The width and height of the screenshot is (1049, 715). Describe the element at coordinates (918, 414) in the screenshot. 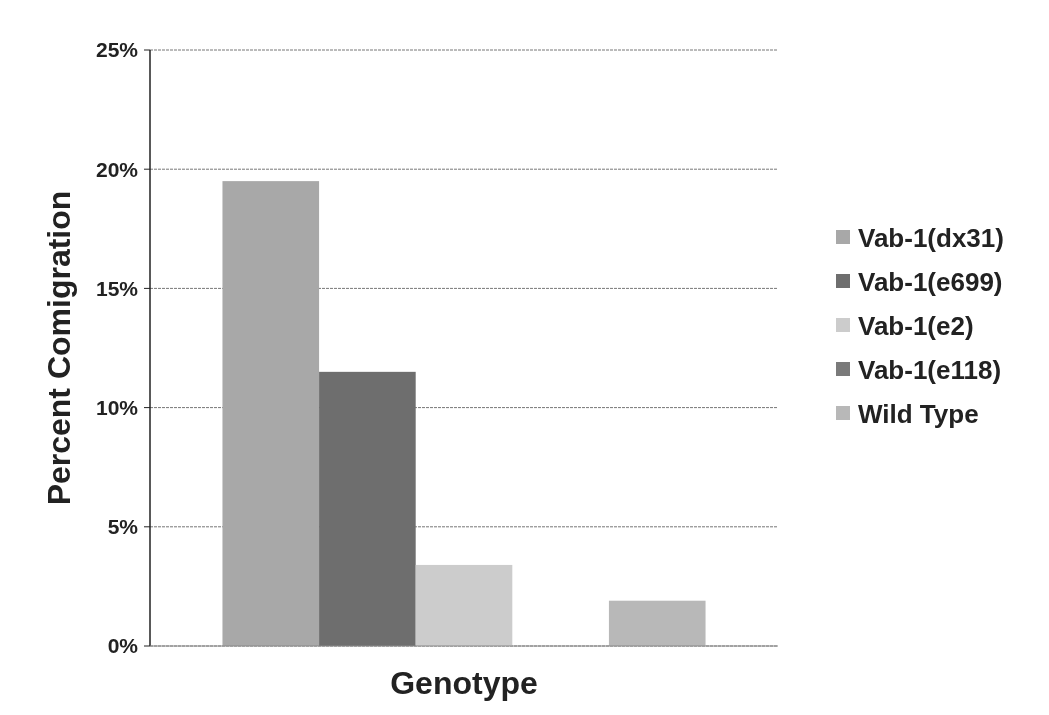

I see `legend-label: Wild Type` at that location.